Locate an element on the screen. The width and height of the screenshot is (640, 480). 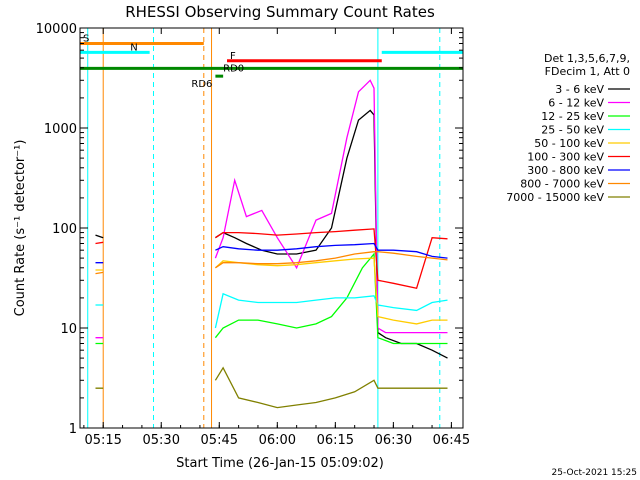
legend-label-6: 300 - 800 keV is located at coordinates (565, 170).